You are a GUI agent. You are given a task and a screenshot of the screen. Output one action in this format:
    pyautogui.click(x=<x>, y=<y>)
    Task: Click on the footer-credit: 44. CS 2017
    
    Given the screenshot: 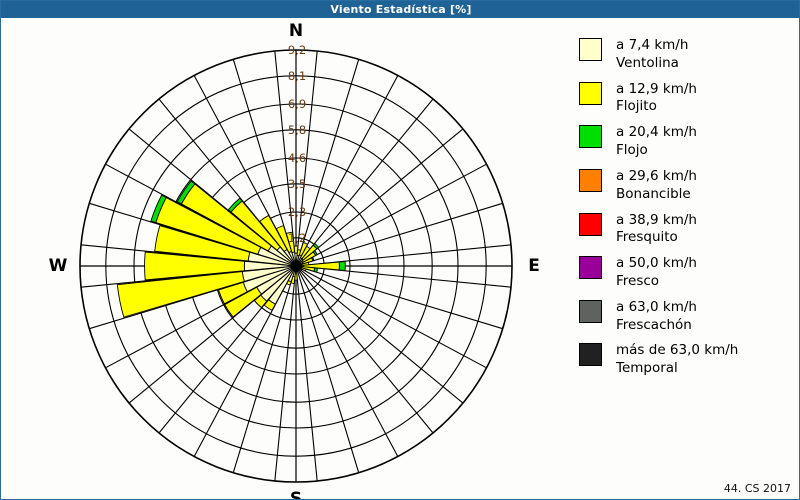 What is the action you would take?
    pyautogui.click(x=757, y=488)
    